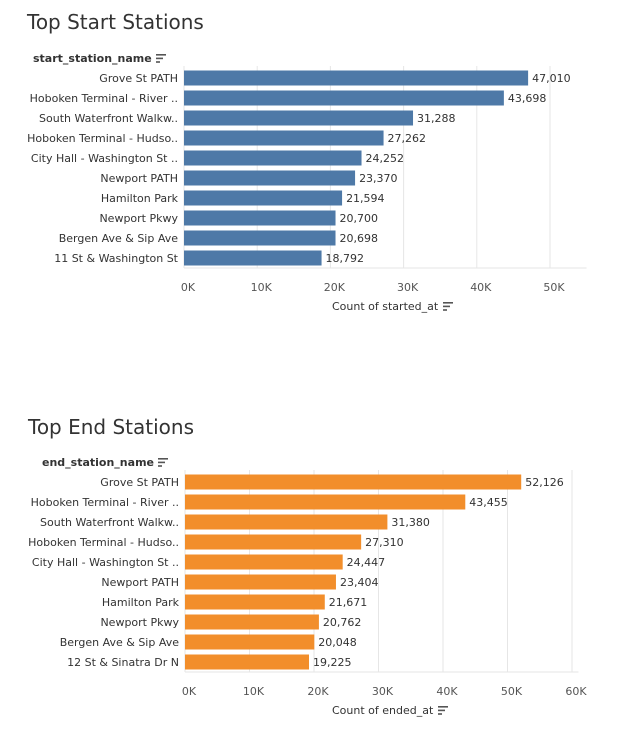 The width and height of the screenshot is (619, 733). Describe the element at coordinates (98, 462) in the screenshot. I see `row-header-label: end_station_name` at that location.